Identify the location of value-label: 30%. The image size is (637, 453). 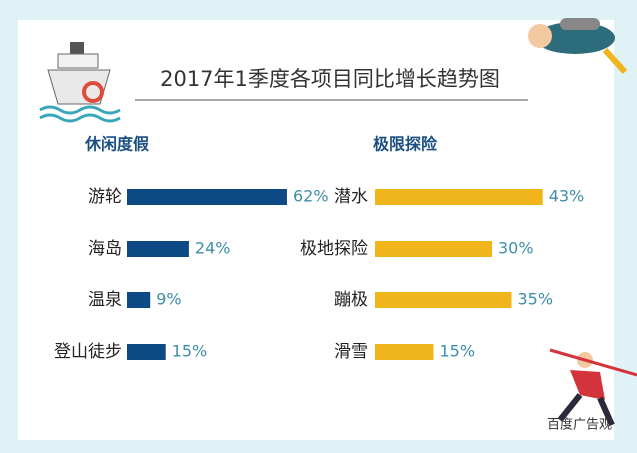
(516, 248).